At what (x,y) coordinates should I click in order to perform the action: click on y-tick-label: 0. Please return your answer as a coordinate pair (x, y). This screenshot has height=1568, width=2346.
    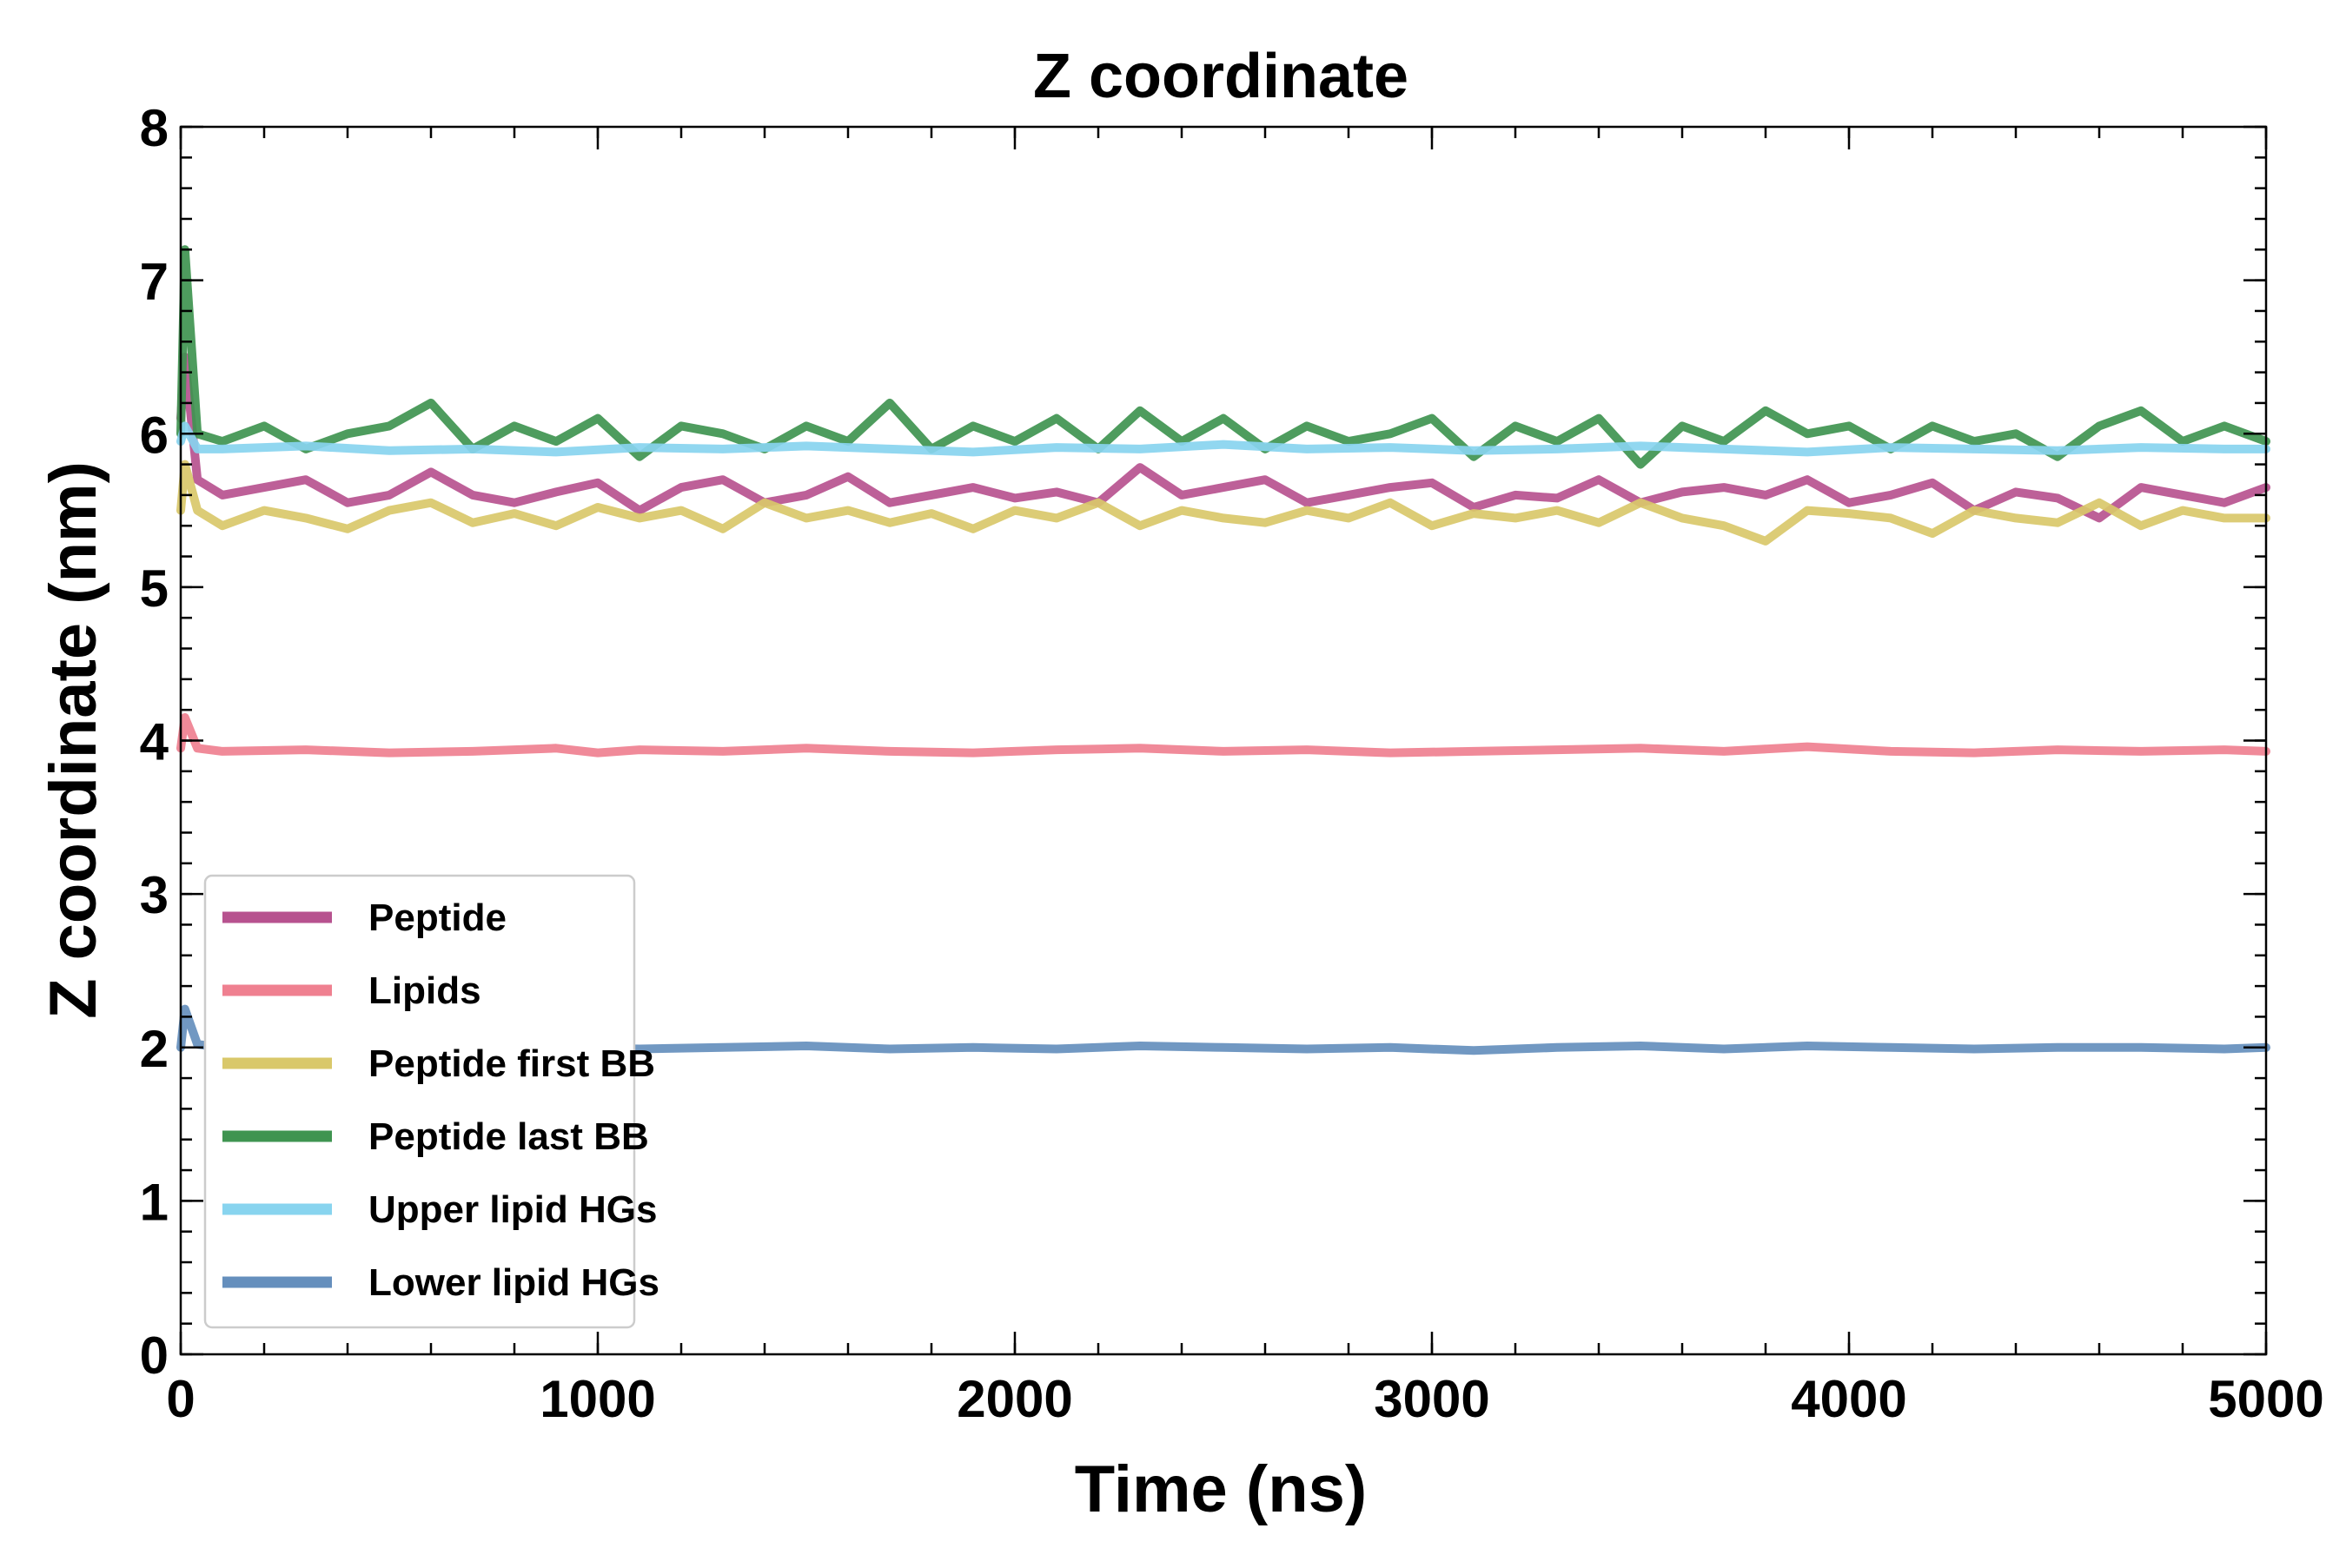
    Looking at the image, I should click on (154, 1356).